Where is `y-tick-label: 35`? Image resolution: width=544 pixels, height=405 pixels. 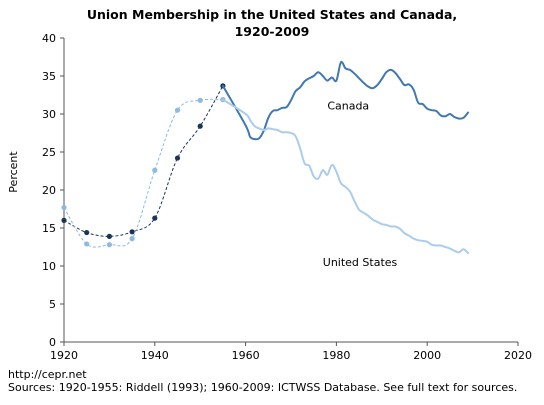 y-tick-label: 35 is located at coordinates (49, 76).